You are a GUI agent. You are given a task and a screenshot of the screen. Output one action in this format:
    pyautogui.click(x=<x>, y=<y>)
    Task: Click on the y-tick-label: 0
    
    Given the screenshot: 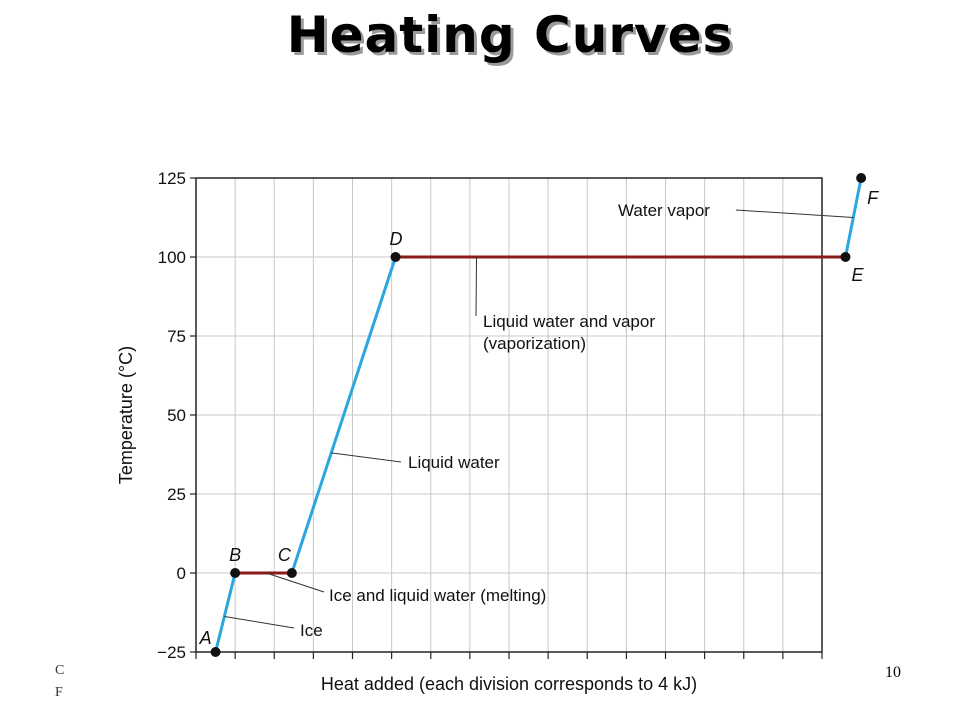 What is the action you would take?
    pyautogui.click(x=181, y=573)
    